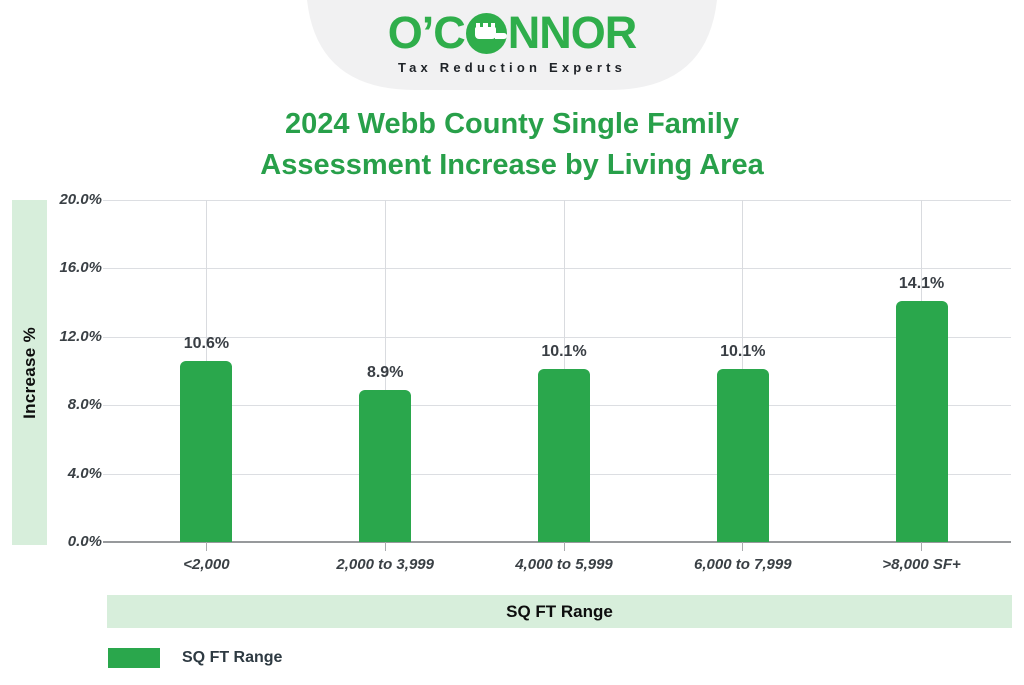  What do you see at coordinates (206, 343) in the screenshot?
I see `bar-value-label: 10.6%` at bounding box center [206, 343].